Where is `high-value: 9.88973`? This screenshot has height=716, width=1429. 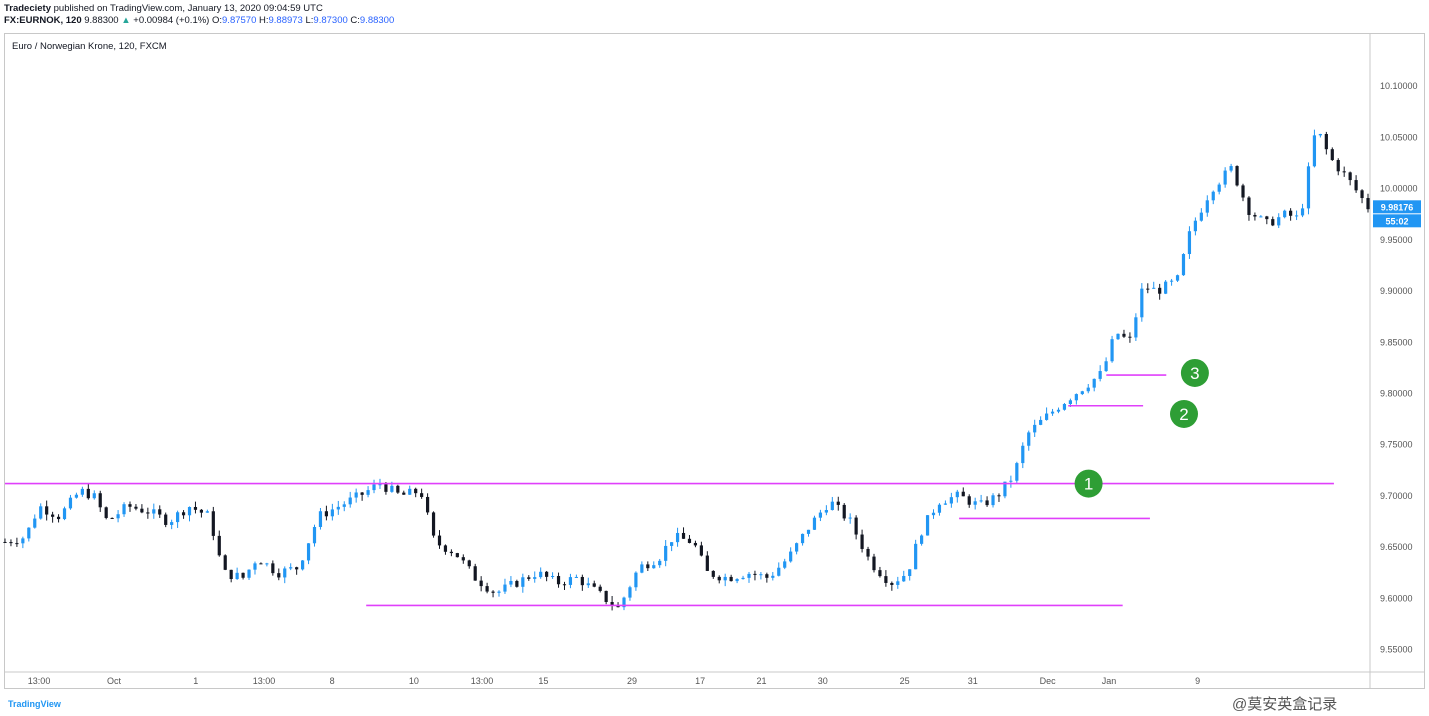 high-value: 9.88973 is located at coordinates (285, 20).